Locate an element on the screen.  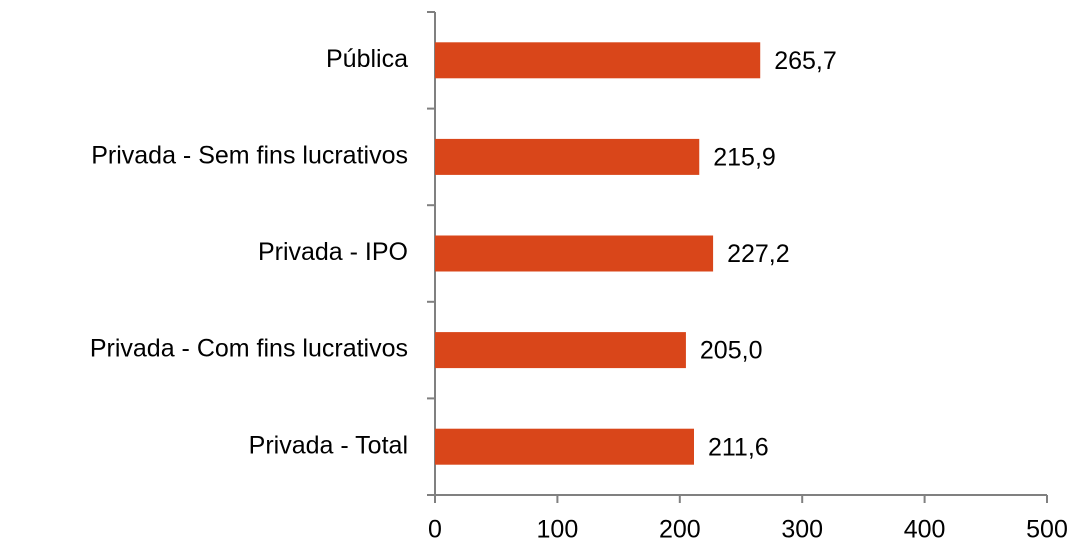
value-label: 227,2 is located at coordinates (758, 254).